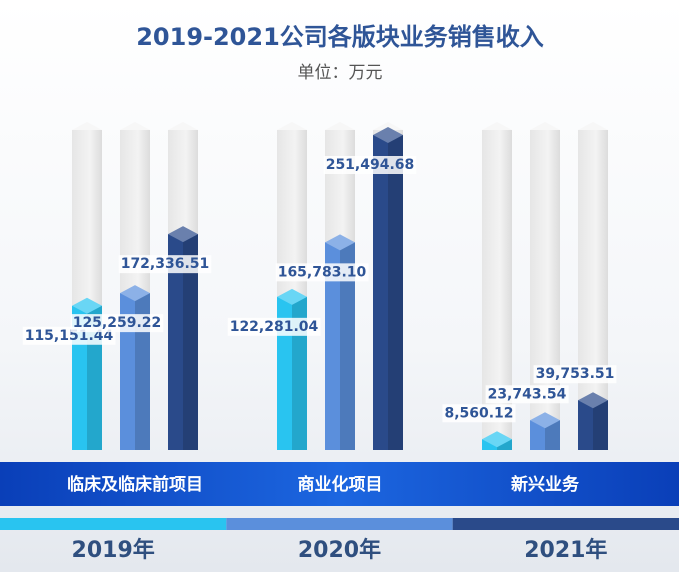 The width and height of the screenshot is (679, 572). I want to click on chart-title: 2019-2021公司各版块业务销售收入, so click(340, 37).